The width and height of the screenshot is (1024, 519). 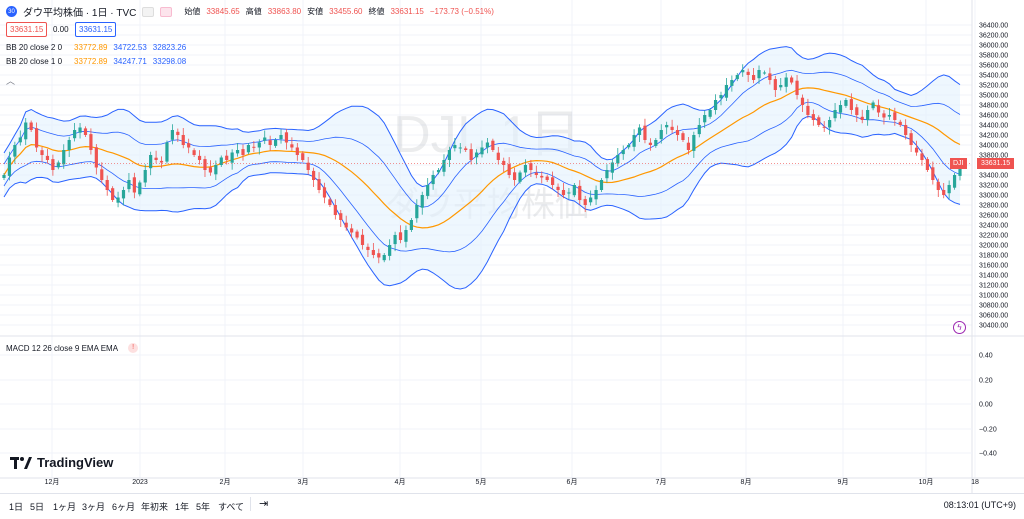 What do you see at coordinates (250, 504) in the screenshot?
I see `toolbar-divider` at bounding box center [250, 504].